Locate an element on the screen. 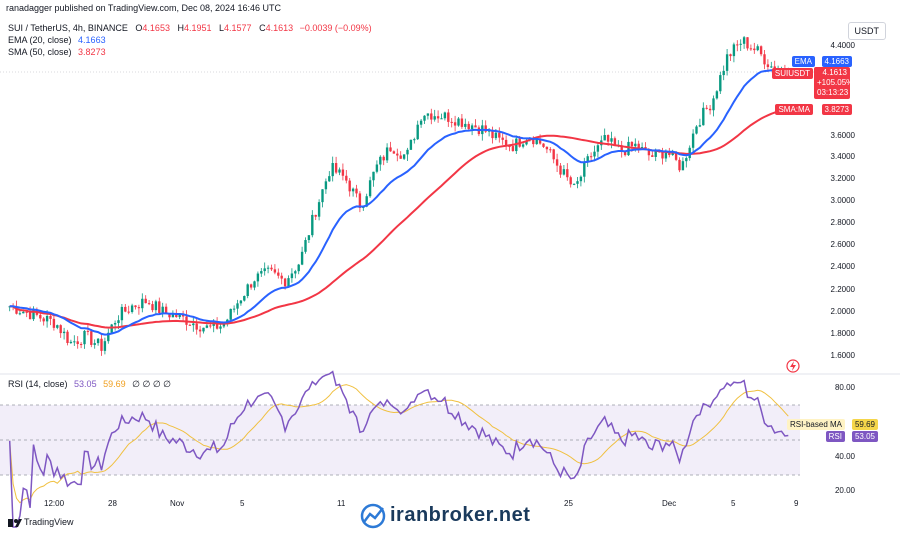  ema-legend: EMA (20, close) 4.1663 is located at coordinates (57, 40).